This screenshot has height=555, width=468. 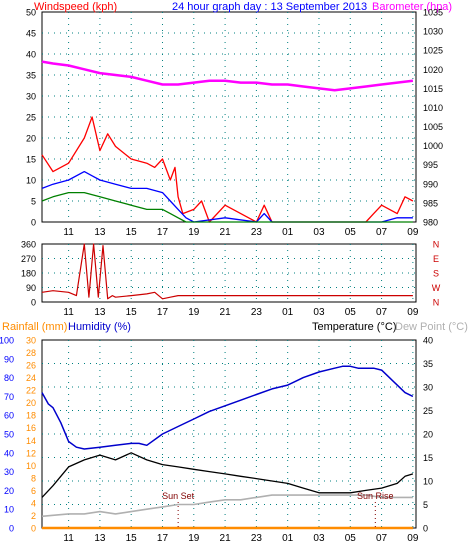 What do you see at coordinates (9, 378) in the screenshot?
I see `humidity-tick-label: 80` at bounding box center [9, 378].